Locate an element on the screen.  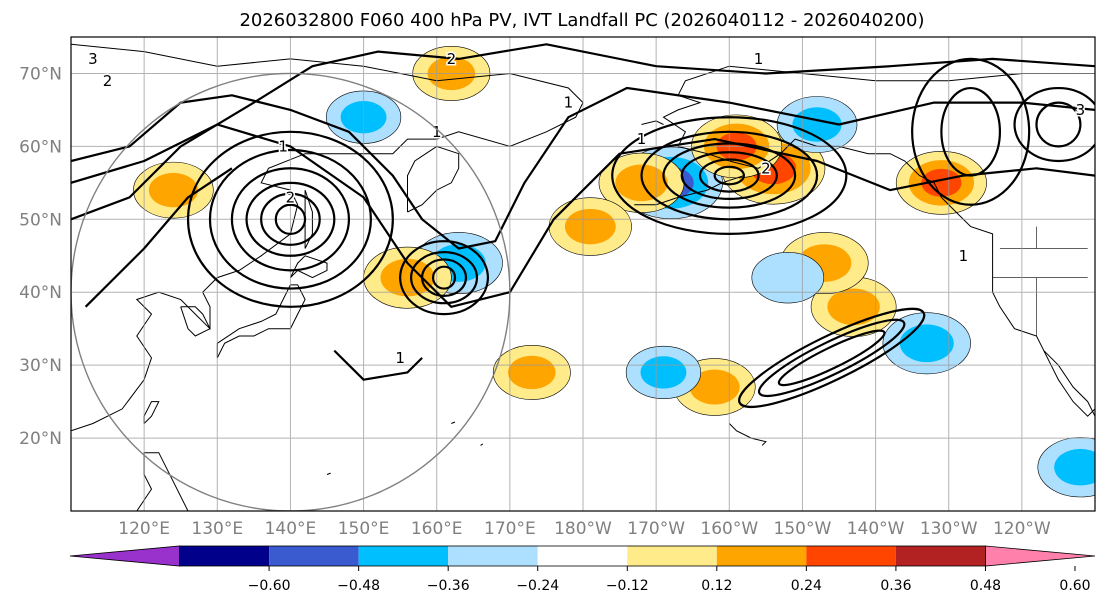
colorbar-tick-label: −0.24 is located at coordinates (537, 586).